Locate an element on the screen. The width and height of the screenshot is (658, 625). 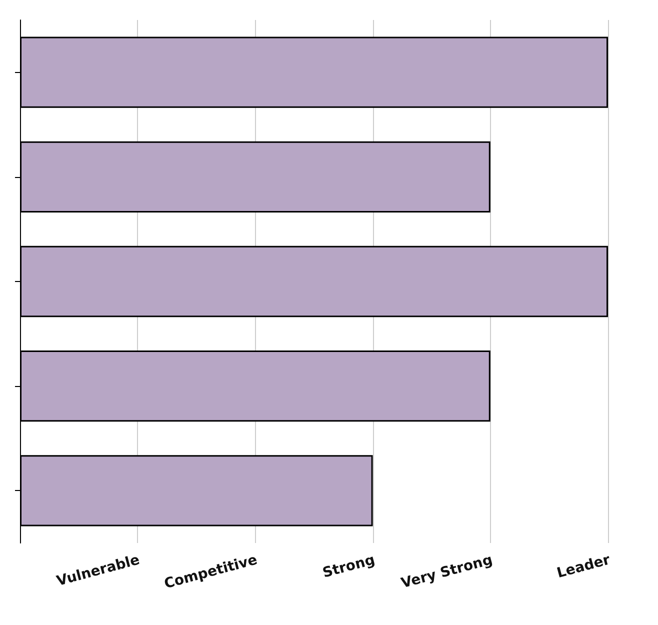
text: Strong is located at coordinates (349, 567).